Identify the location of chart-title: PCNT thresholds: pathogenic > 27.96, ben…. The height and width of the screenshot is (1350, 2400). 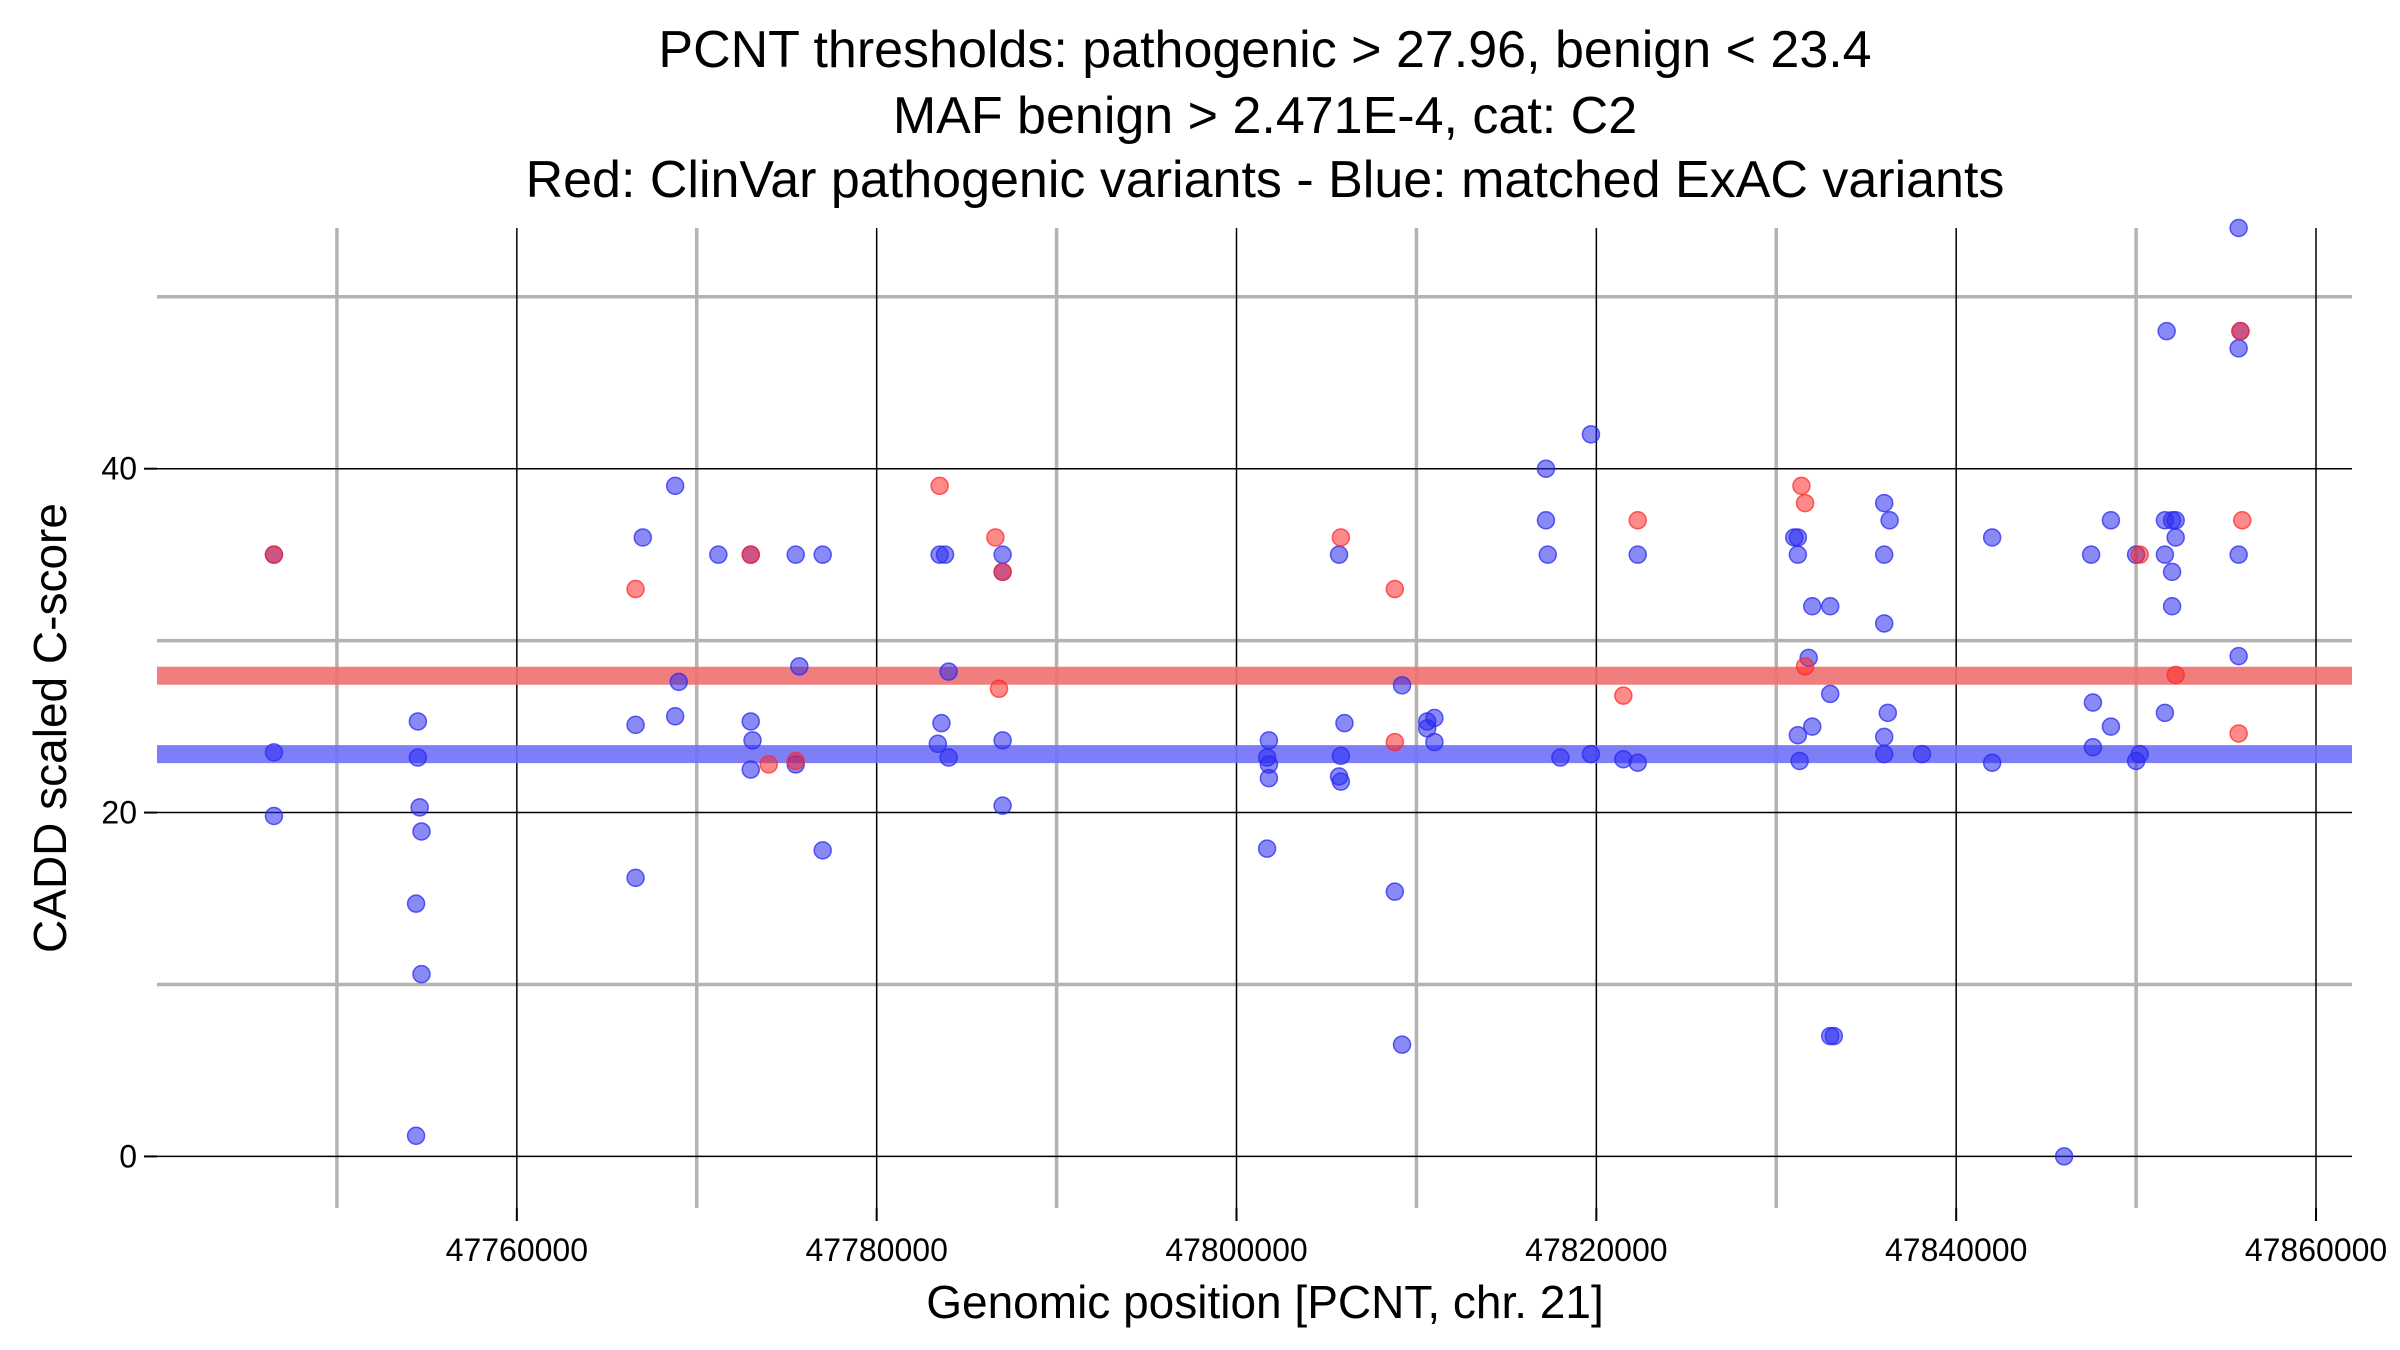
(1265, 115).